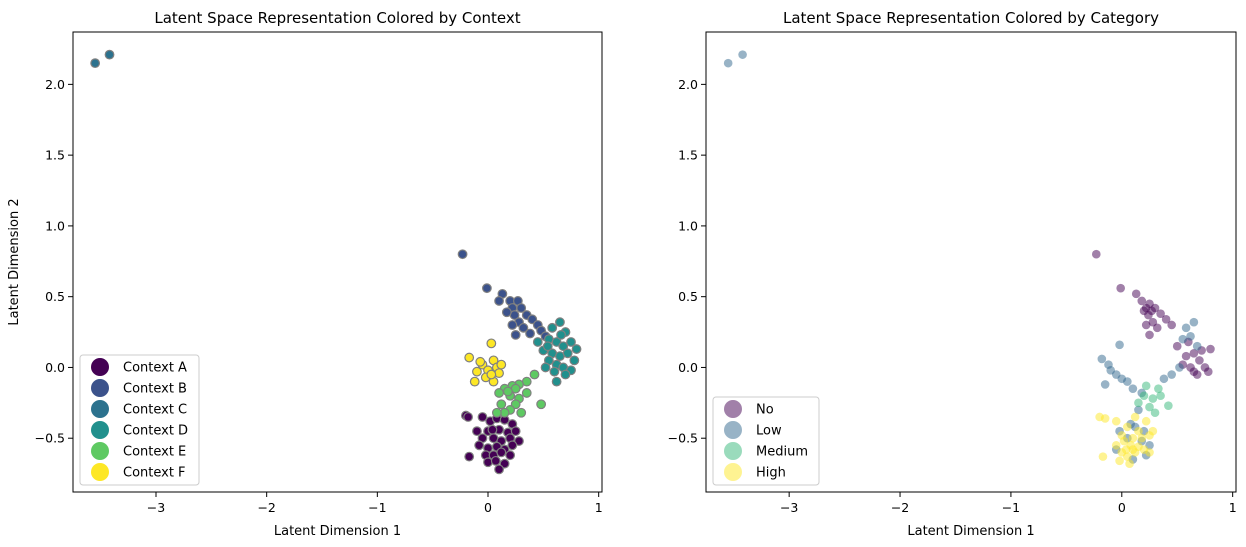 The height and width of the screenshot is (547, 1246). I want to click on legend-label: Context E, so click(154, 452).